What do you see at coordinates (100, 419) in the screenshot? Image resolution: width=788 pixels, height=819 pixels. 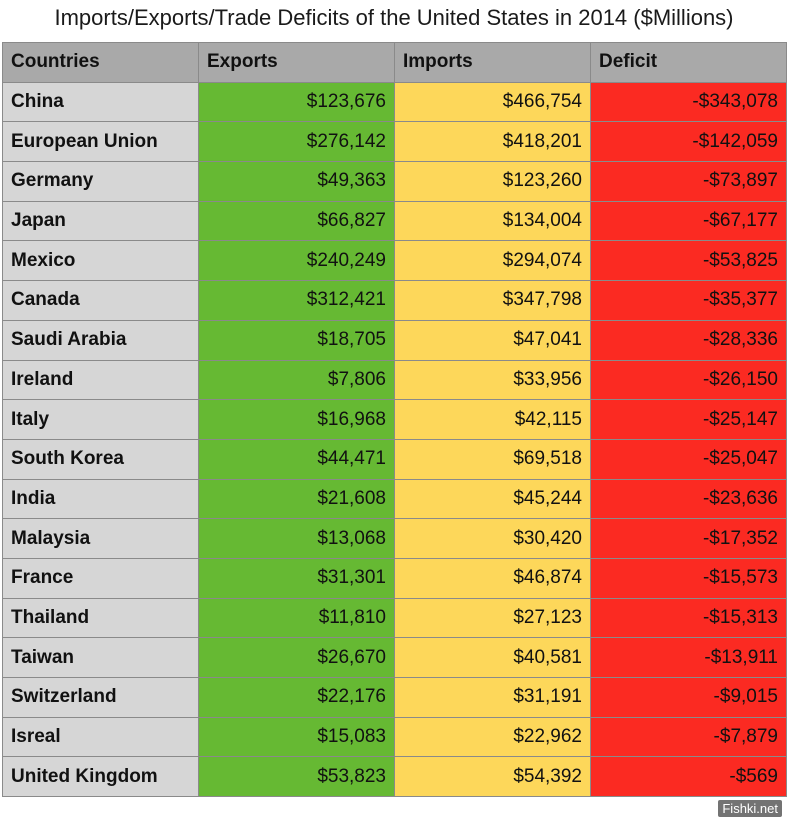 I see `country-cell: Italy` at bounding box center [100, 419].